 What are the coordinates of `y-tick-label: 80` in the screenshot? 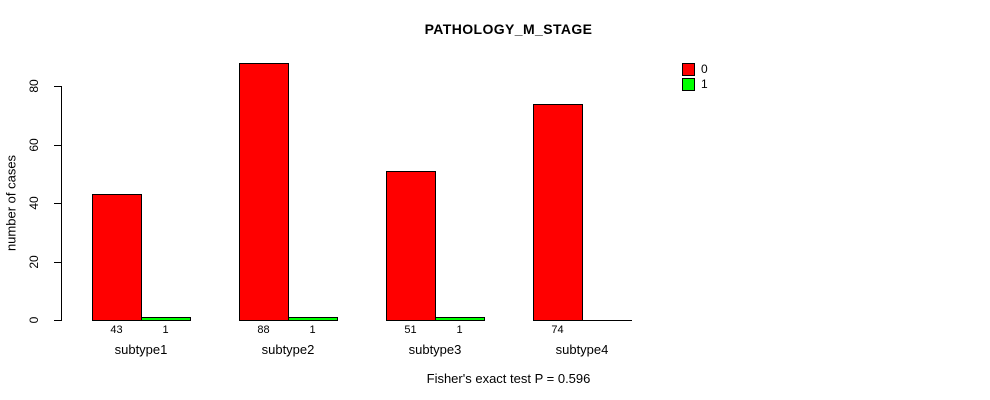 It's located at (34, 86).